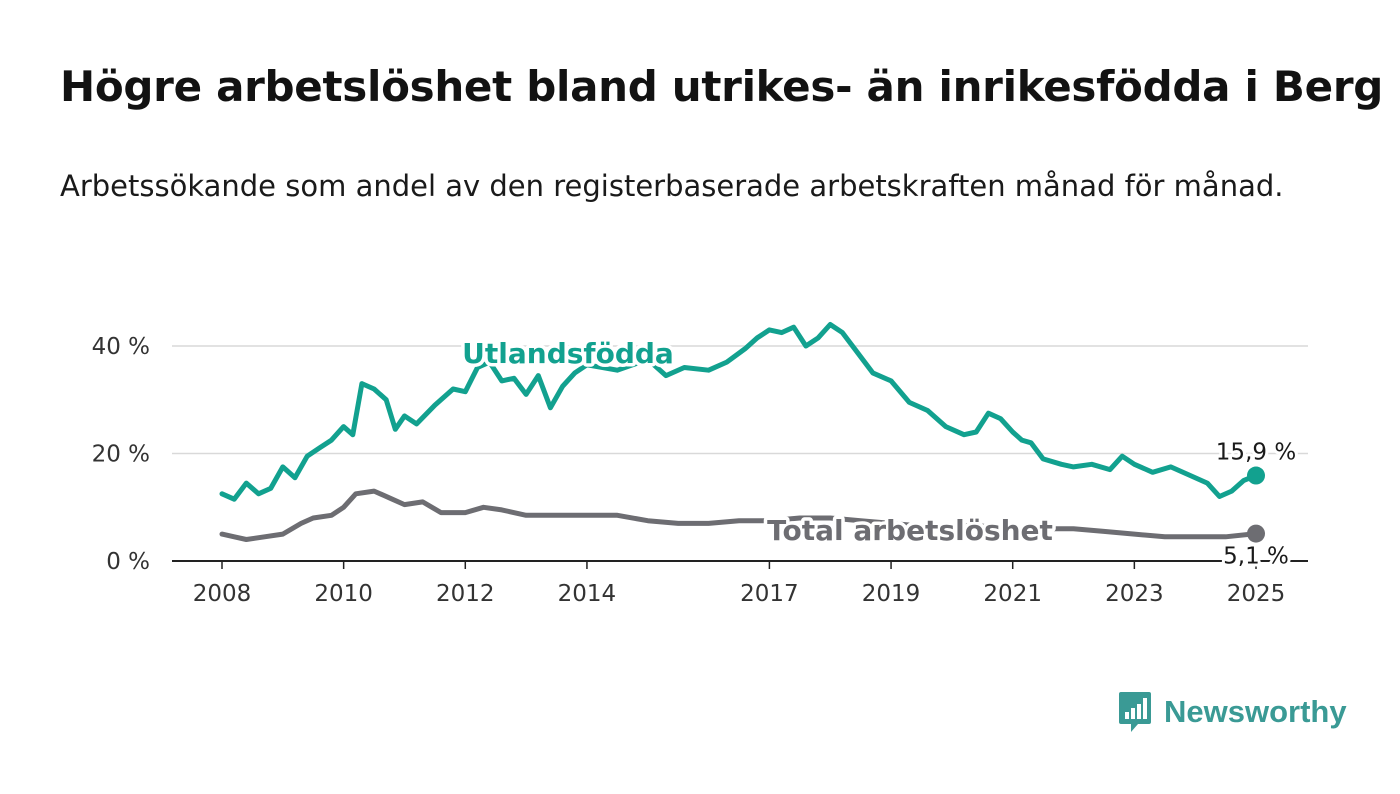 The image size is (1400, 794). What do you see at coordinates (769, 594) in the screenshot?
I see `x-tick-label: 2017` at bounding box center [769, 594].